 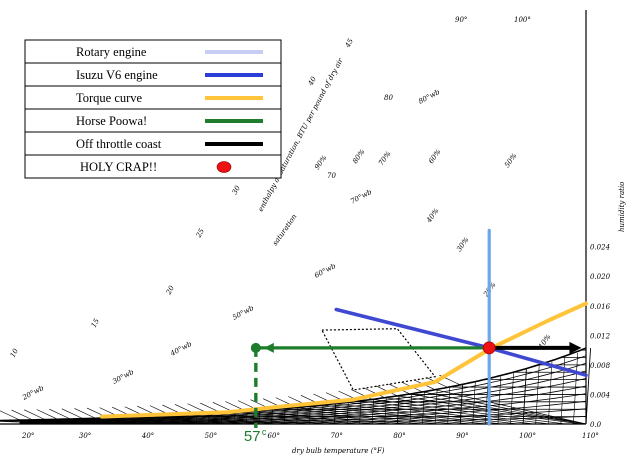 I want to click on y-tick-label: 0.0, so click(x=596, y=425).